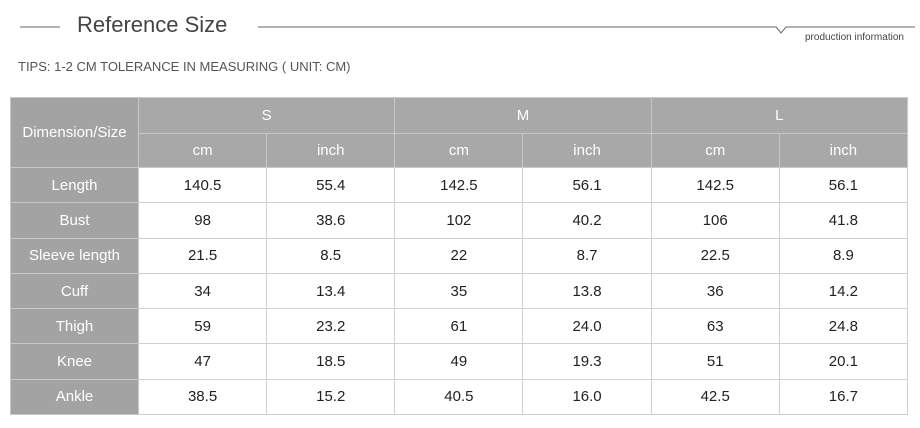 This screenshot has height=428, width=920. What do you see at coordinates (467, 30) in the screenshot?
I see `header-lines` at bounding box center [467, 30].